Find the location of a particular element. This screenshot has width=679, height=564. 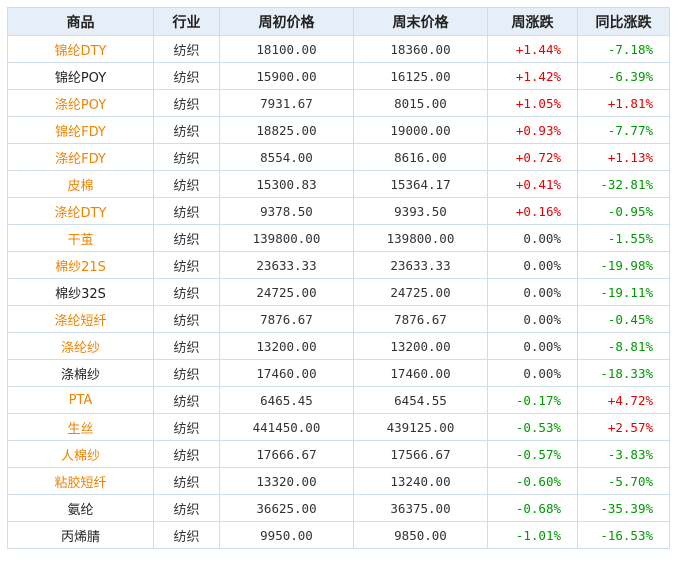

product-cell: 锦纶DTY is located at coordinates (80, 49).